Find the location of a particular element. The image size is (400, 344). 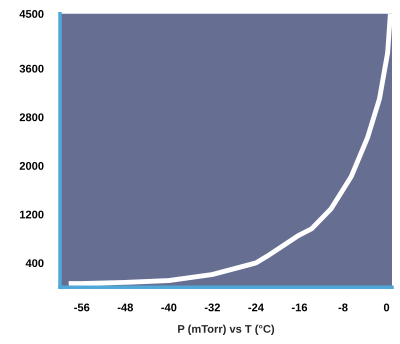

y-tick-label: 1200 is located at coordinates (32, 214).